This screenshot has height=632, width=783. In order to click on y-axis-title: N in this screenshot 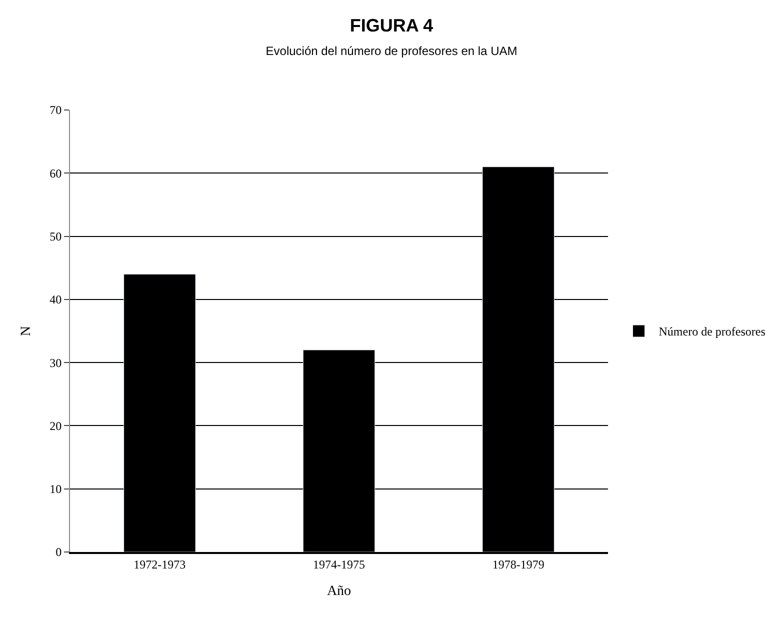, I will do `click(26, 331)`.